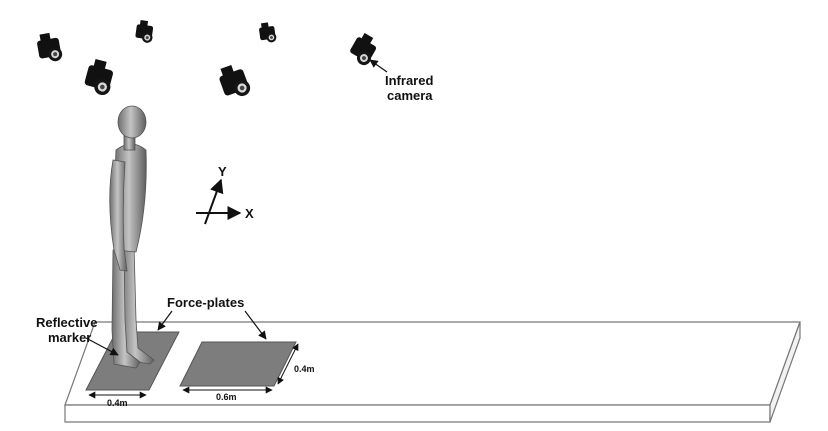 Image resolution: width=828 pixels, height=431 pixels. Describe the element at coordinates (304, 369) in the screenshot. I see `dim-plate2-depth-label: 0.4m` at that location.